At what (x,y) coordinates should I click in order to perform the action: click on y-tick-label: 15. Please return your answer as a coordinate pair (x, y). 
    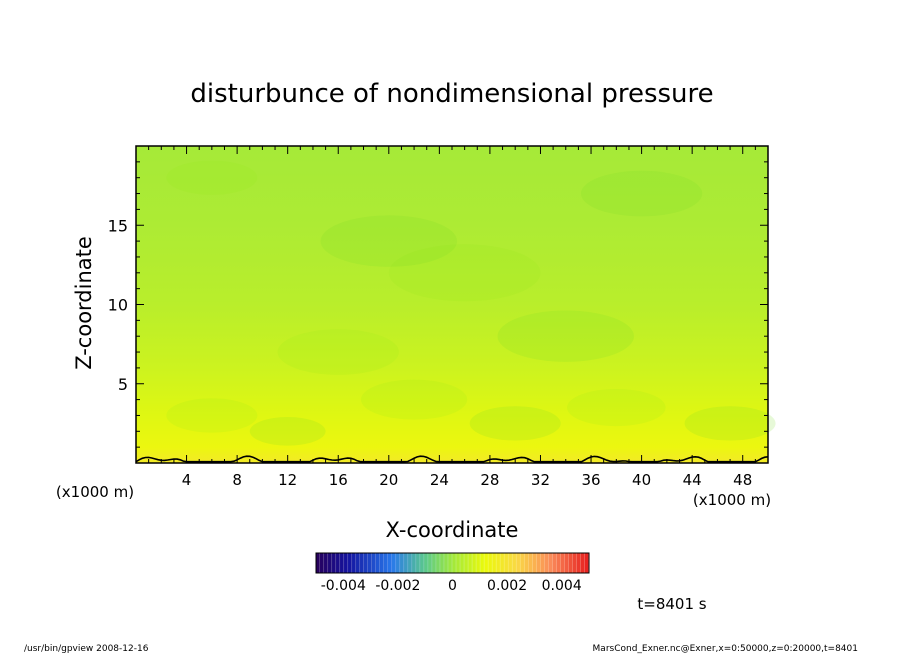
    Looking at the image, I should click on (118, 225).